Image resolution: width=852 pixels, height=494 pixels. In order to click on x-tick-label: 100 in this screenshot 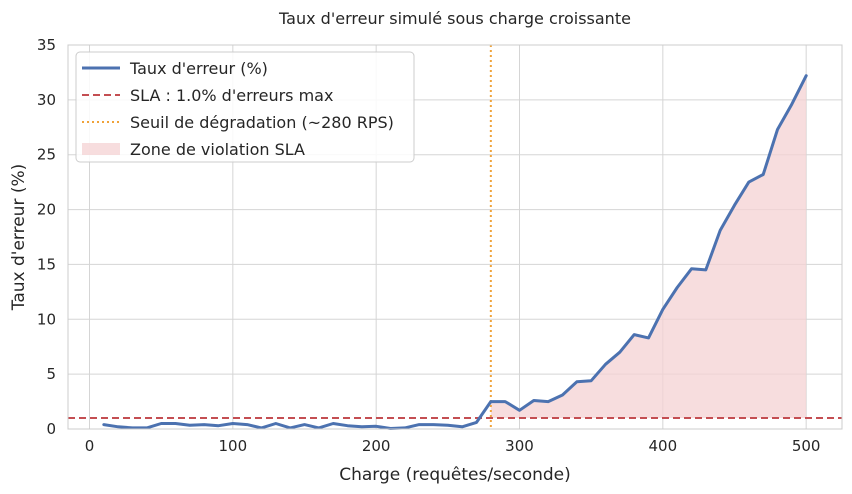, I will do `click(233, 446)`.